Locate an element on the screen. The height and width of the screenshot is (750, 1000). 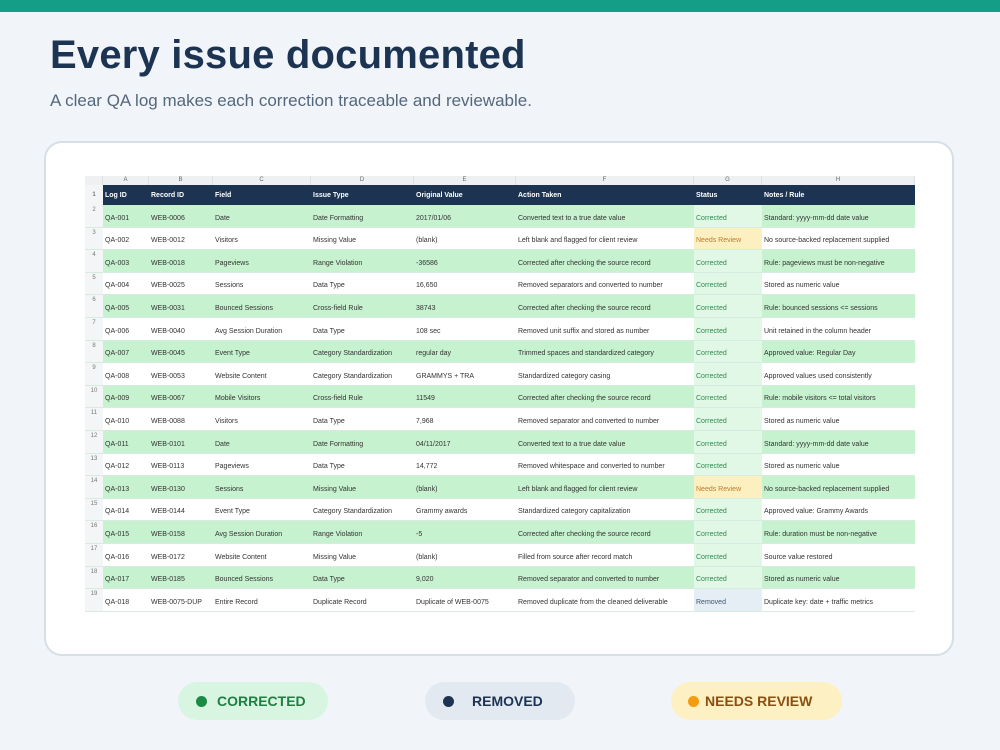
table-cell: Avg Session Duration is located at coordinates (262, 328).